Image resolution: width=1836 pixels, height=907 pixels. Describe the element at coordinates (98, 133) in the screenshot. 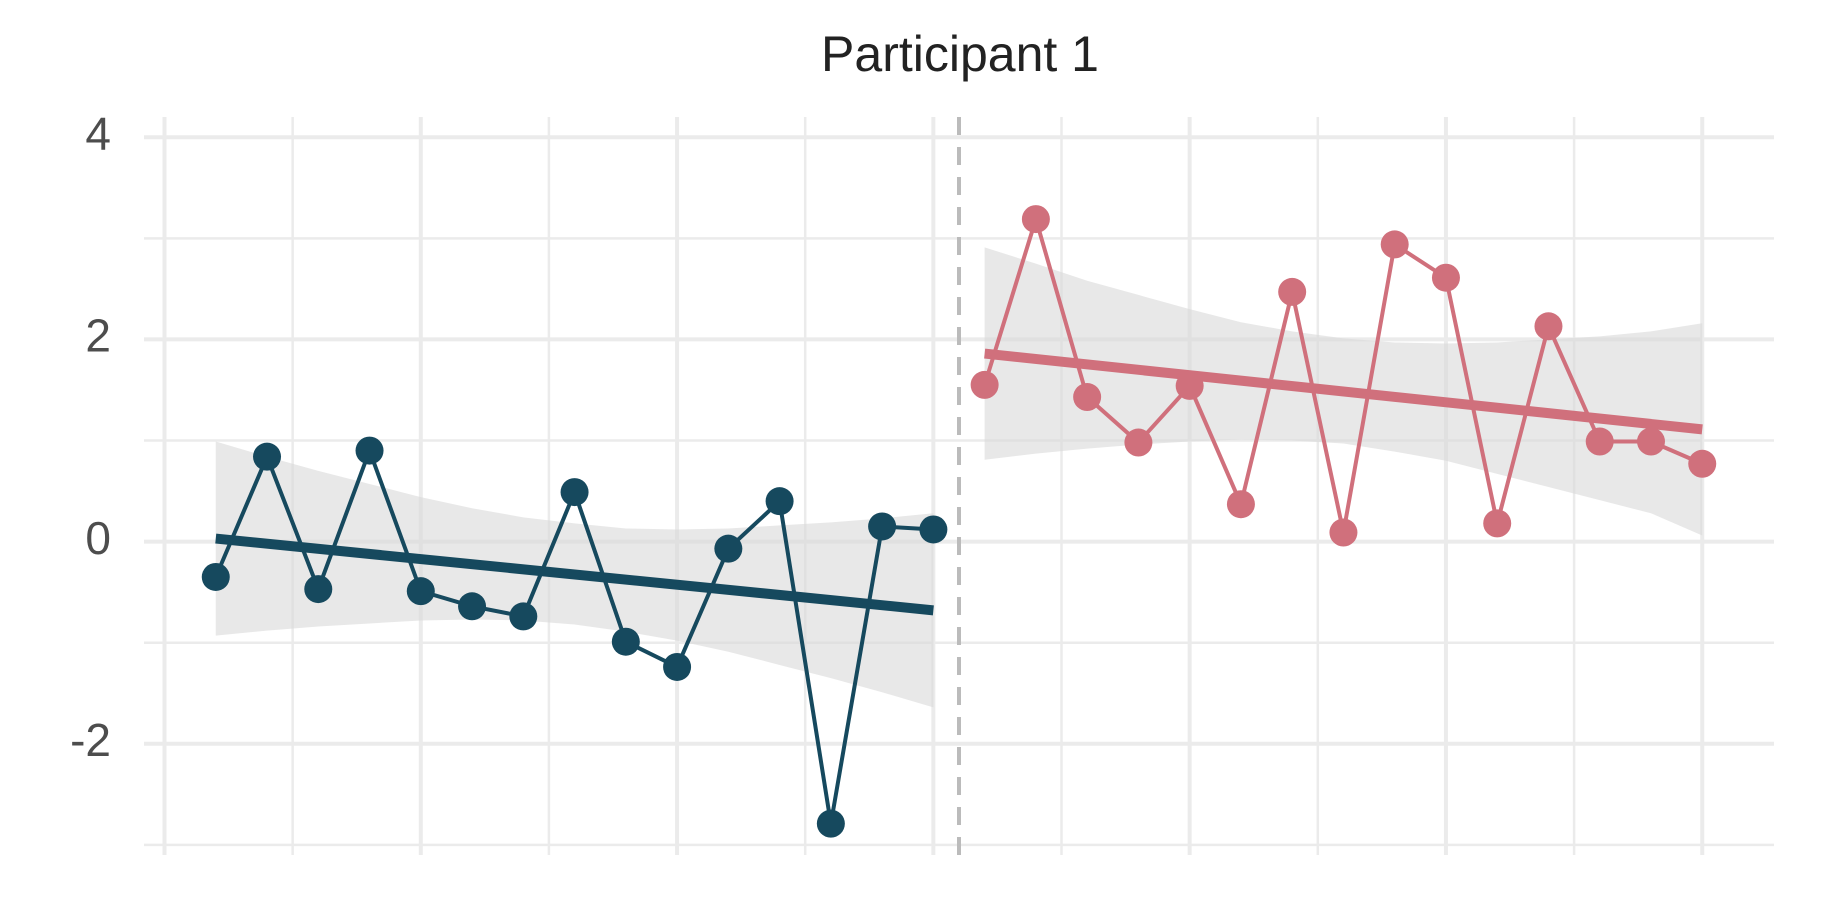

I see `y-tick-label: 4` at that location.